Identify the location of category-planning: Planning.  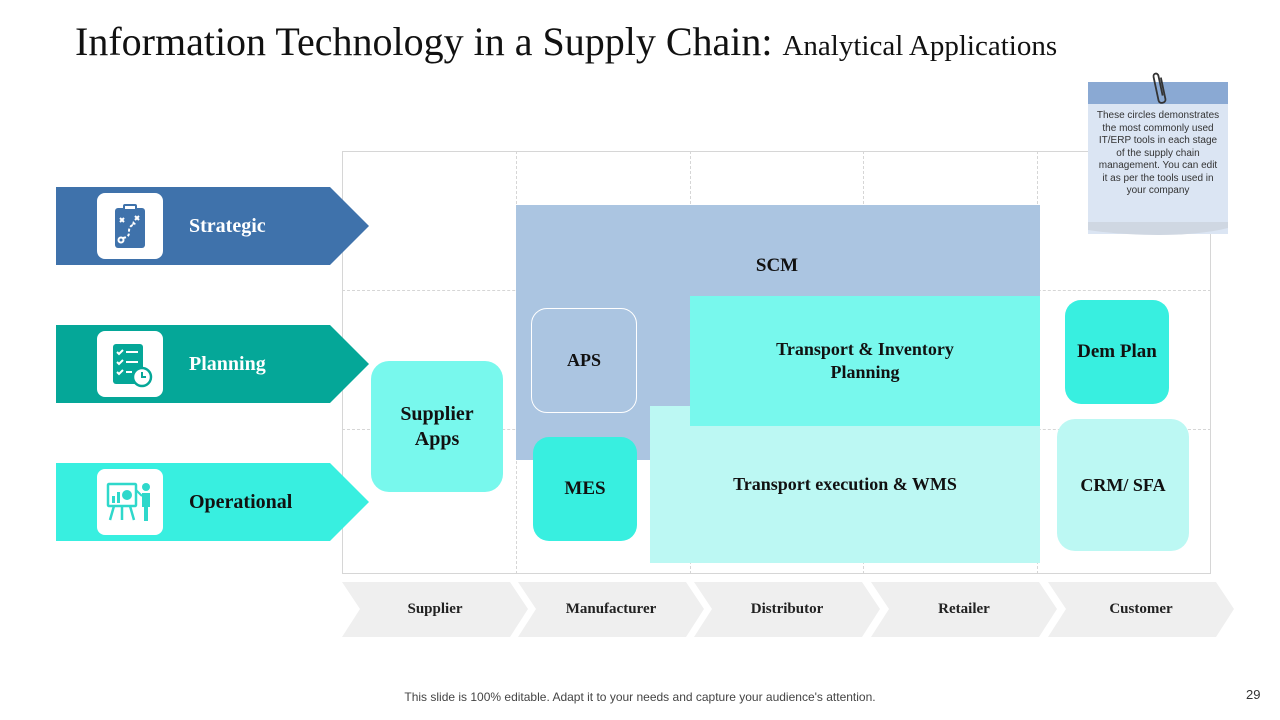
(212, 364).